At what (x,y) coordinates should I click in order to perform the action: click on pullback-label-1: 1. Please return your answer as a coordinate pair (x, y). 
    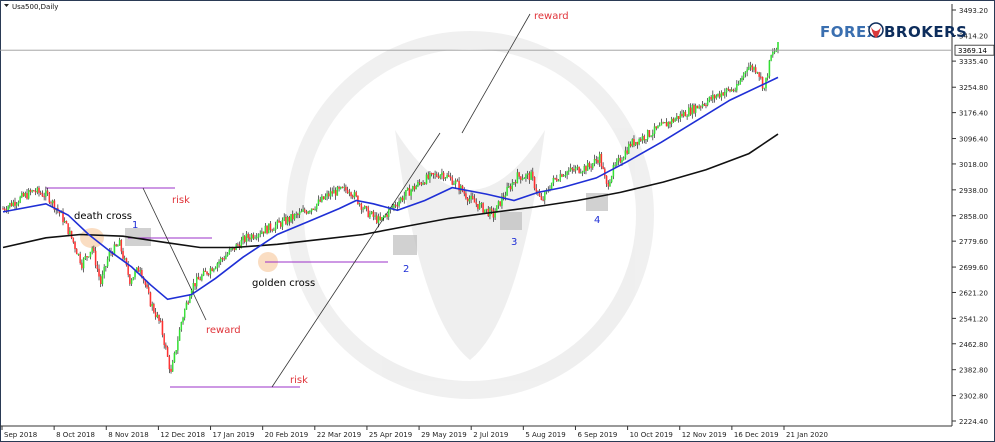
    Looking at the image, I should click on (135, 225).